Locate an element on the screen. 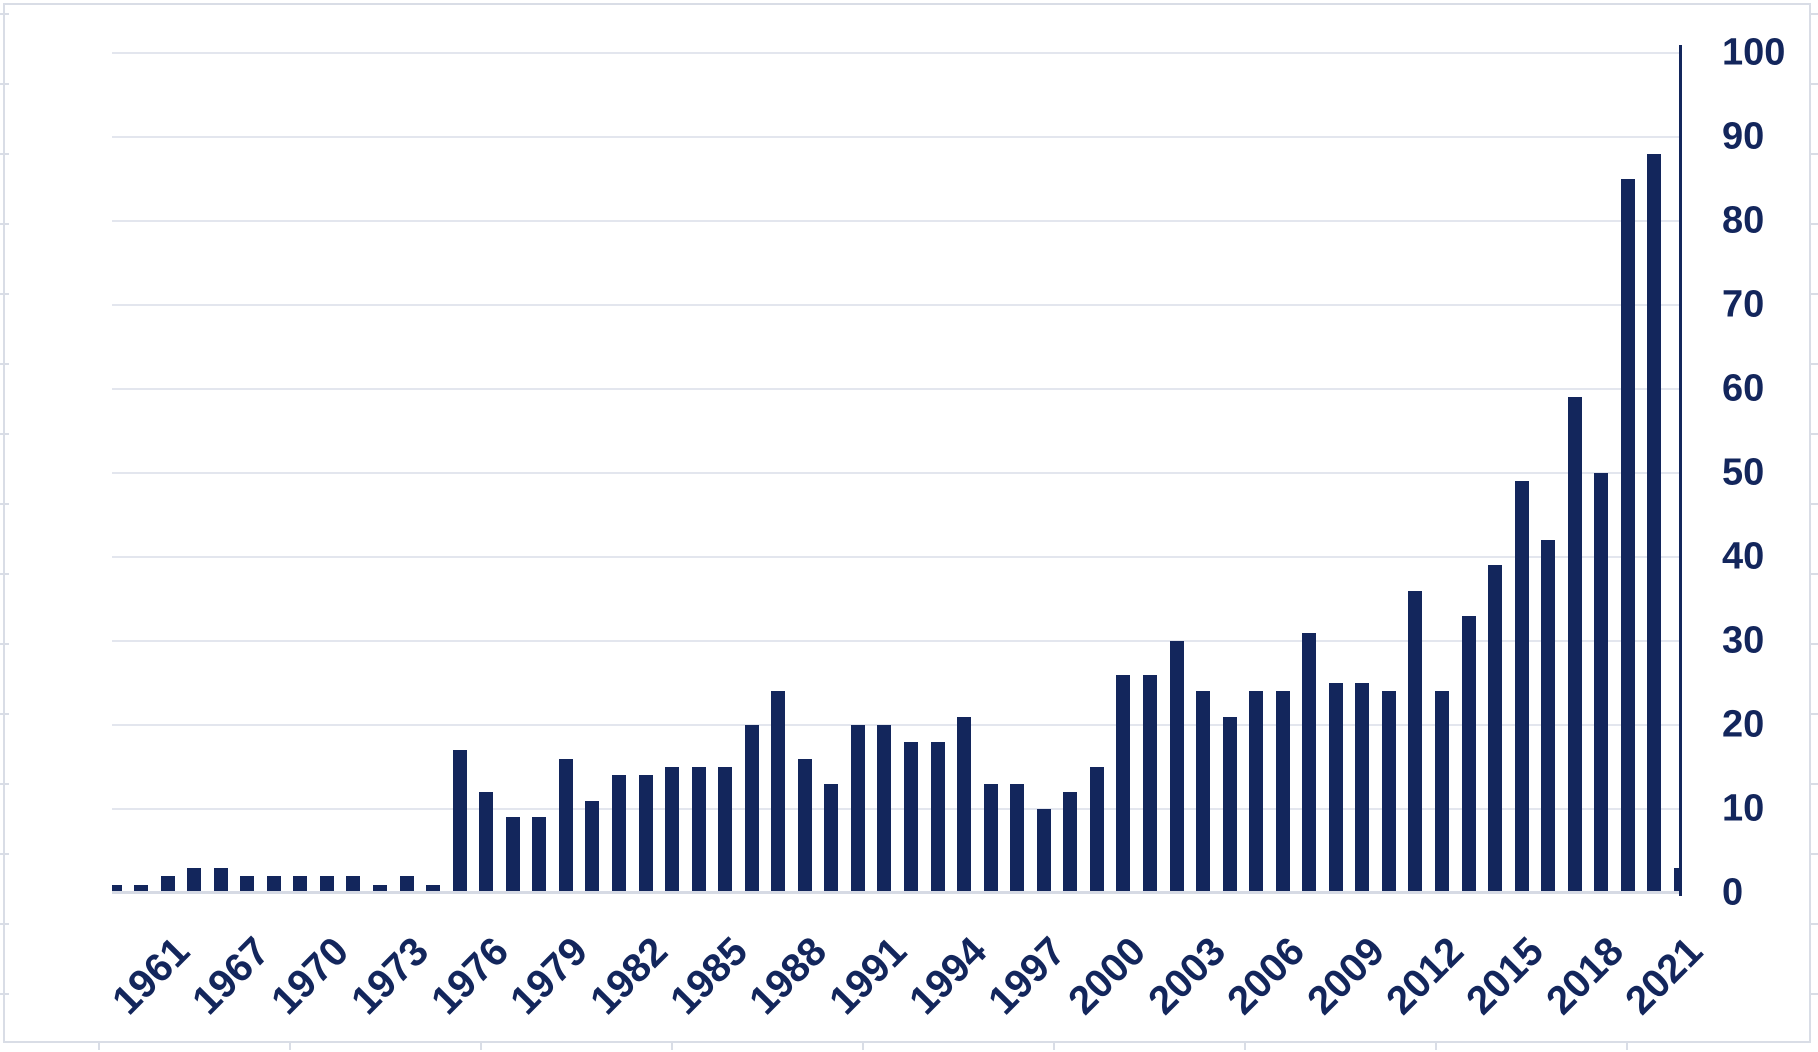 The image size is (1818, 1052). bar-2006 is located at coordinates (1256, 792).